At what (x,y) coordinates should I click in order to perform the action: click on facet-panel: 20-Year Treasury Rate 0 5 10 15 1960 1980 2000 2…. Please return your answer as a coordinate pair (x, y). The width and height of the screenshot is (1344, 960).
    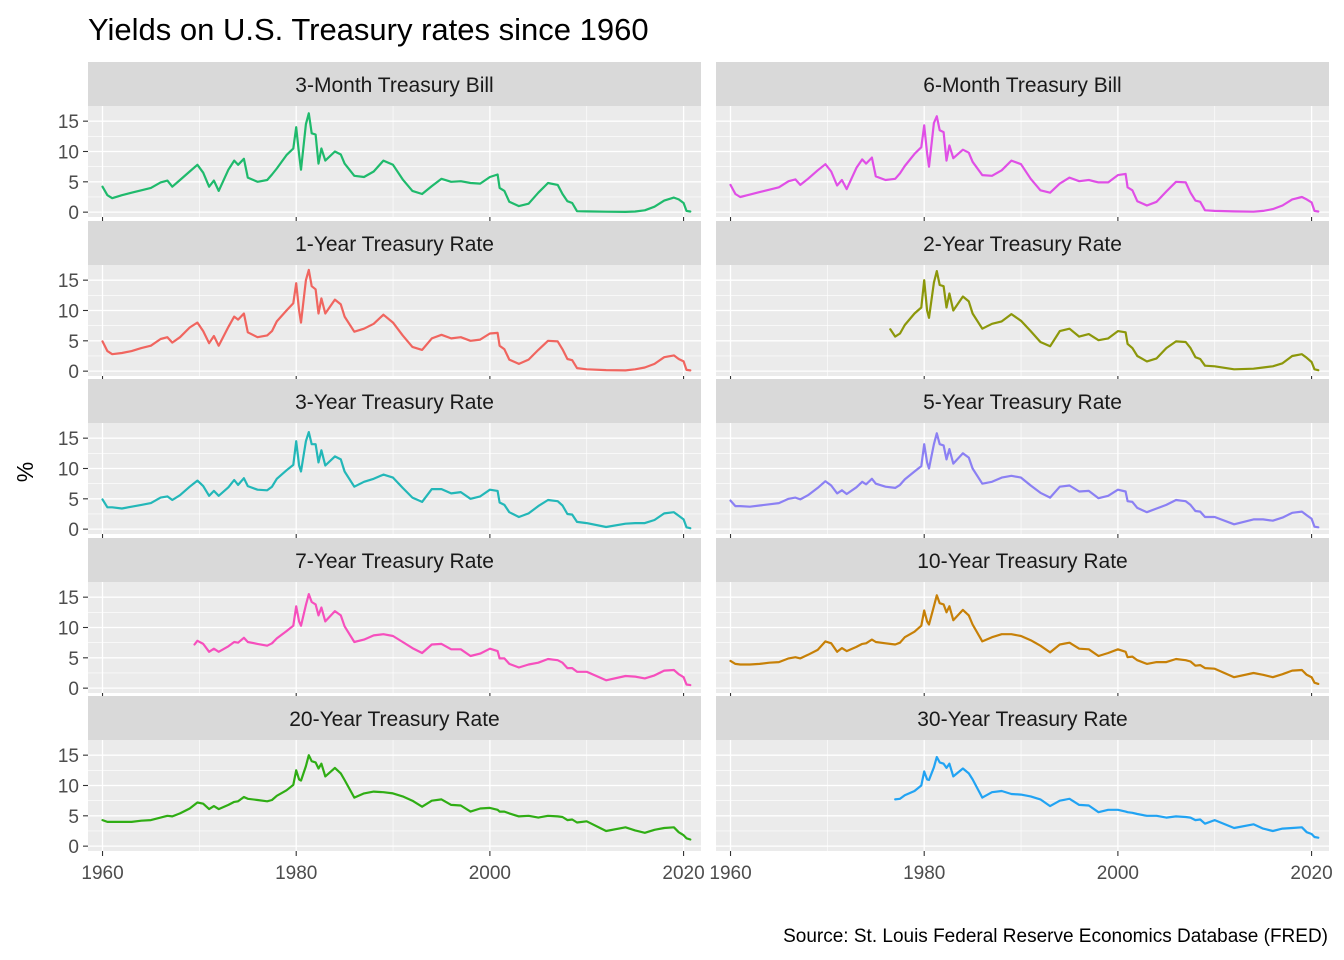
    Looking at the image, I should click on (381, 790).